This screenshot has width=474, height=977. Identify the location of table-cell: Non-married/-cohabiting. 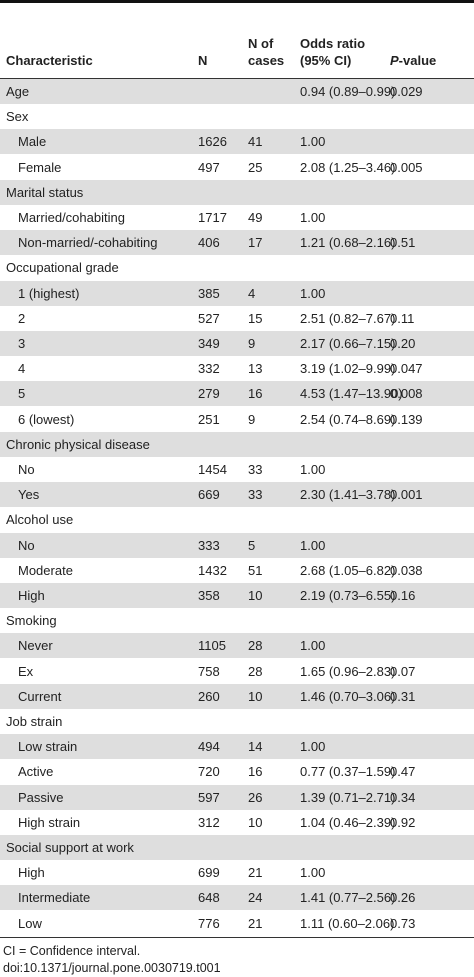
(88, 243).